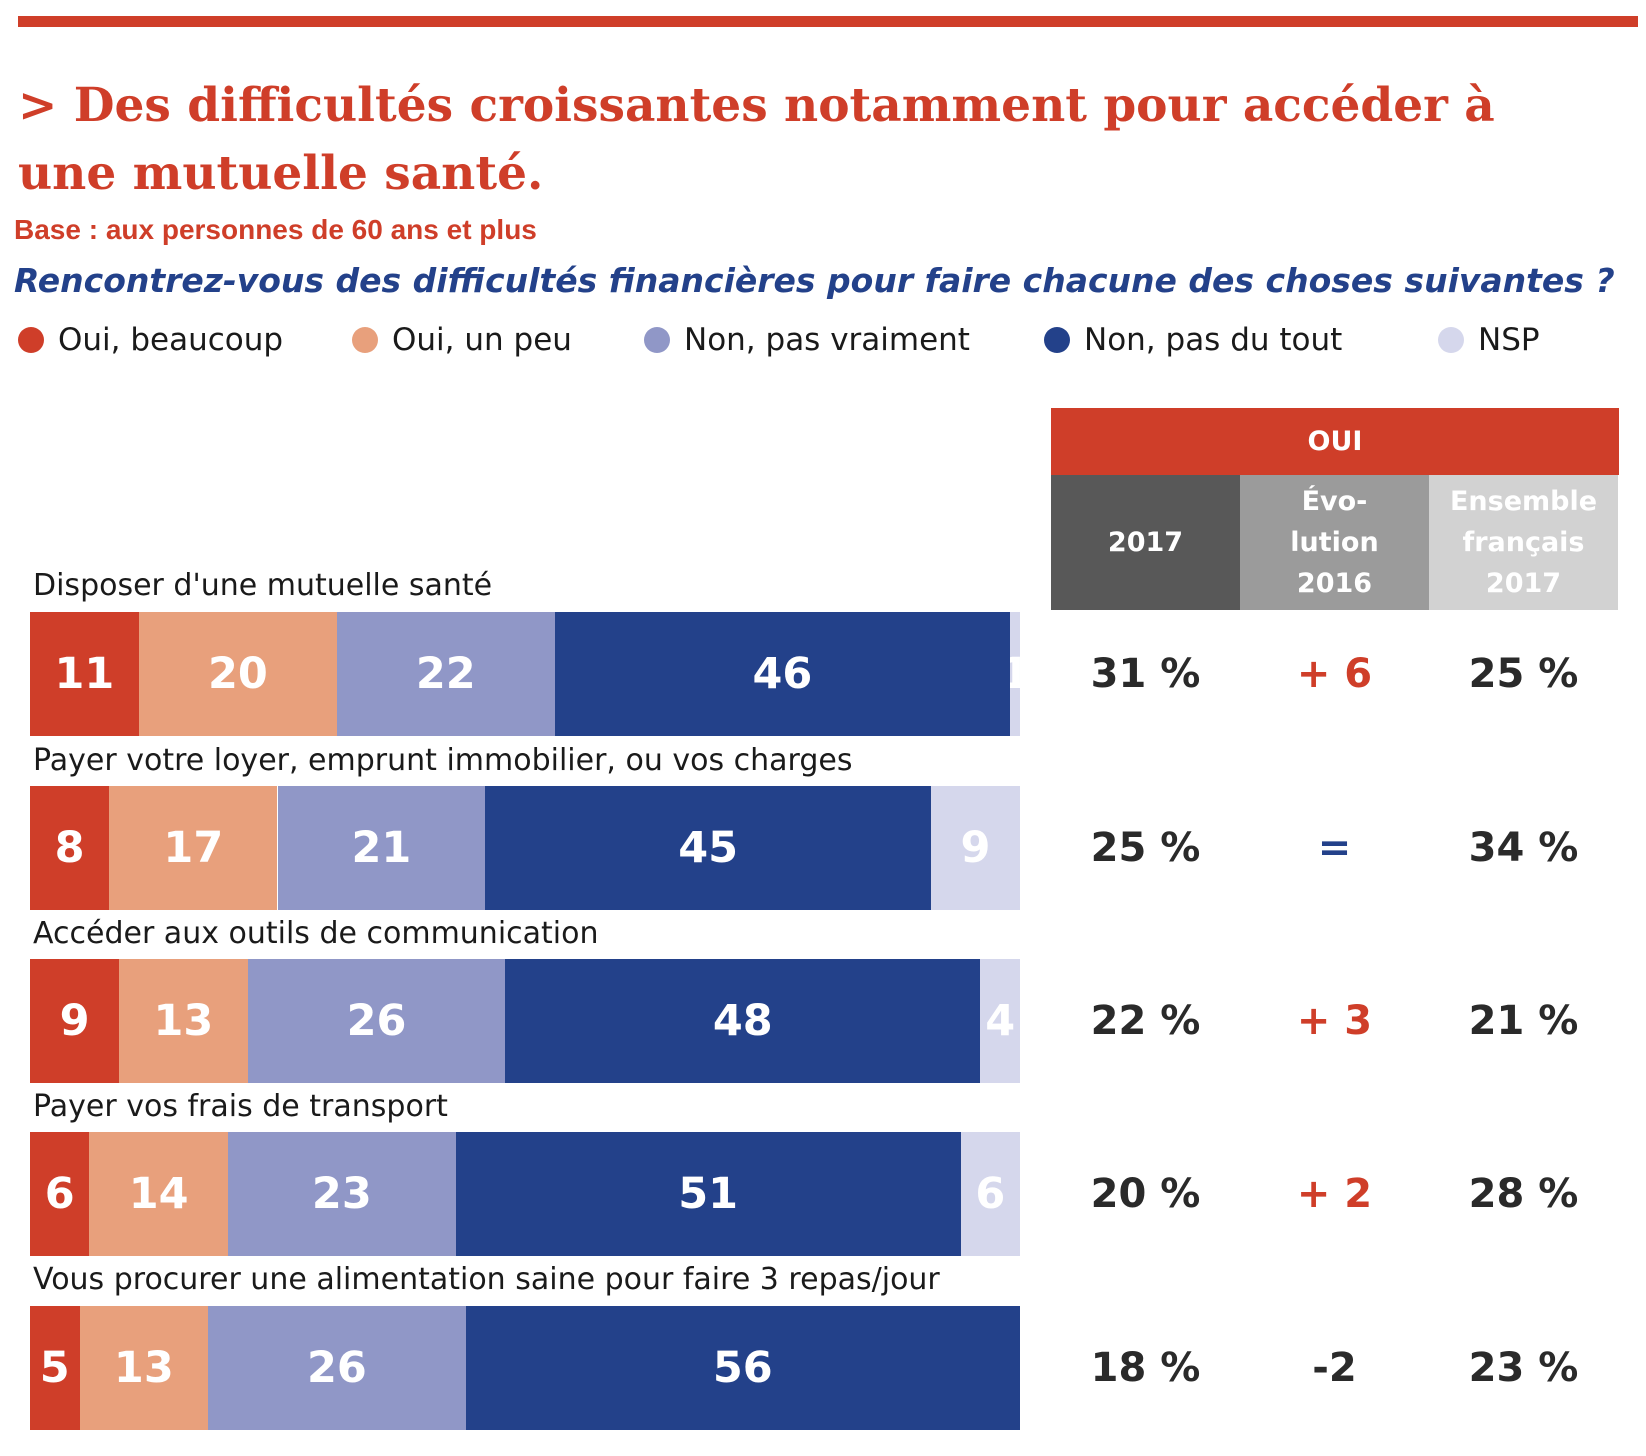 This screenshot has height=1456, width=1646. What do you see at coordinates (1523, 1021) in the screenshot?
I see `value-ensemble-2017: 21 %` at bounding box center [1523, 1021].